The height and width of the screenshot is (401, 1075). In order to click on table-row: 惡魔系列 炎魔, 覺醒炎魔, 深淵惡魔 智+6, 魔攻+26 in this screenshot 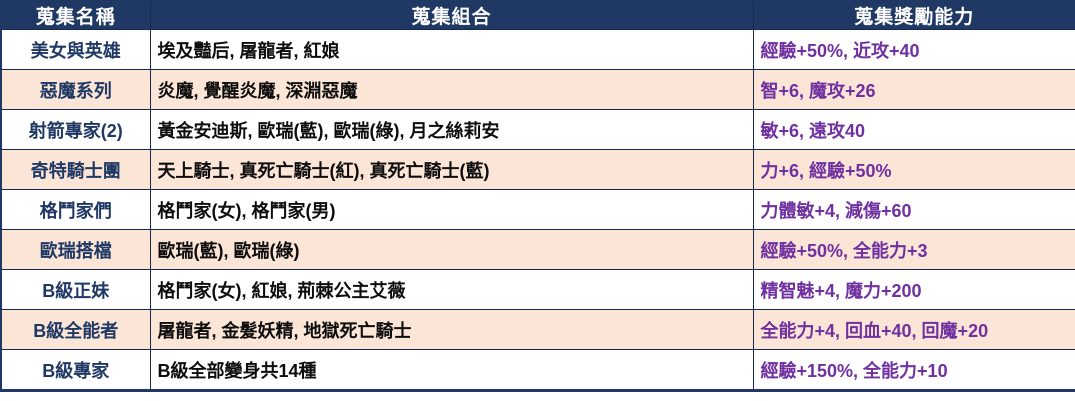, I will do `click(537, 89)`.